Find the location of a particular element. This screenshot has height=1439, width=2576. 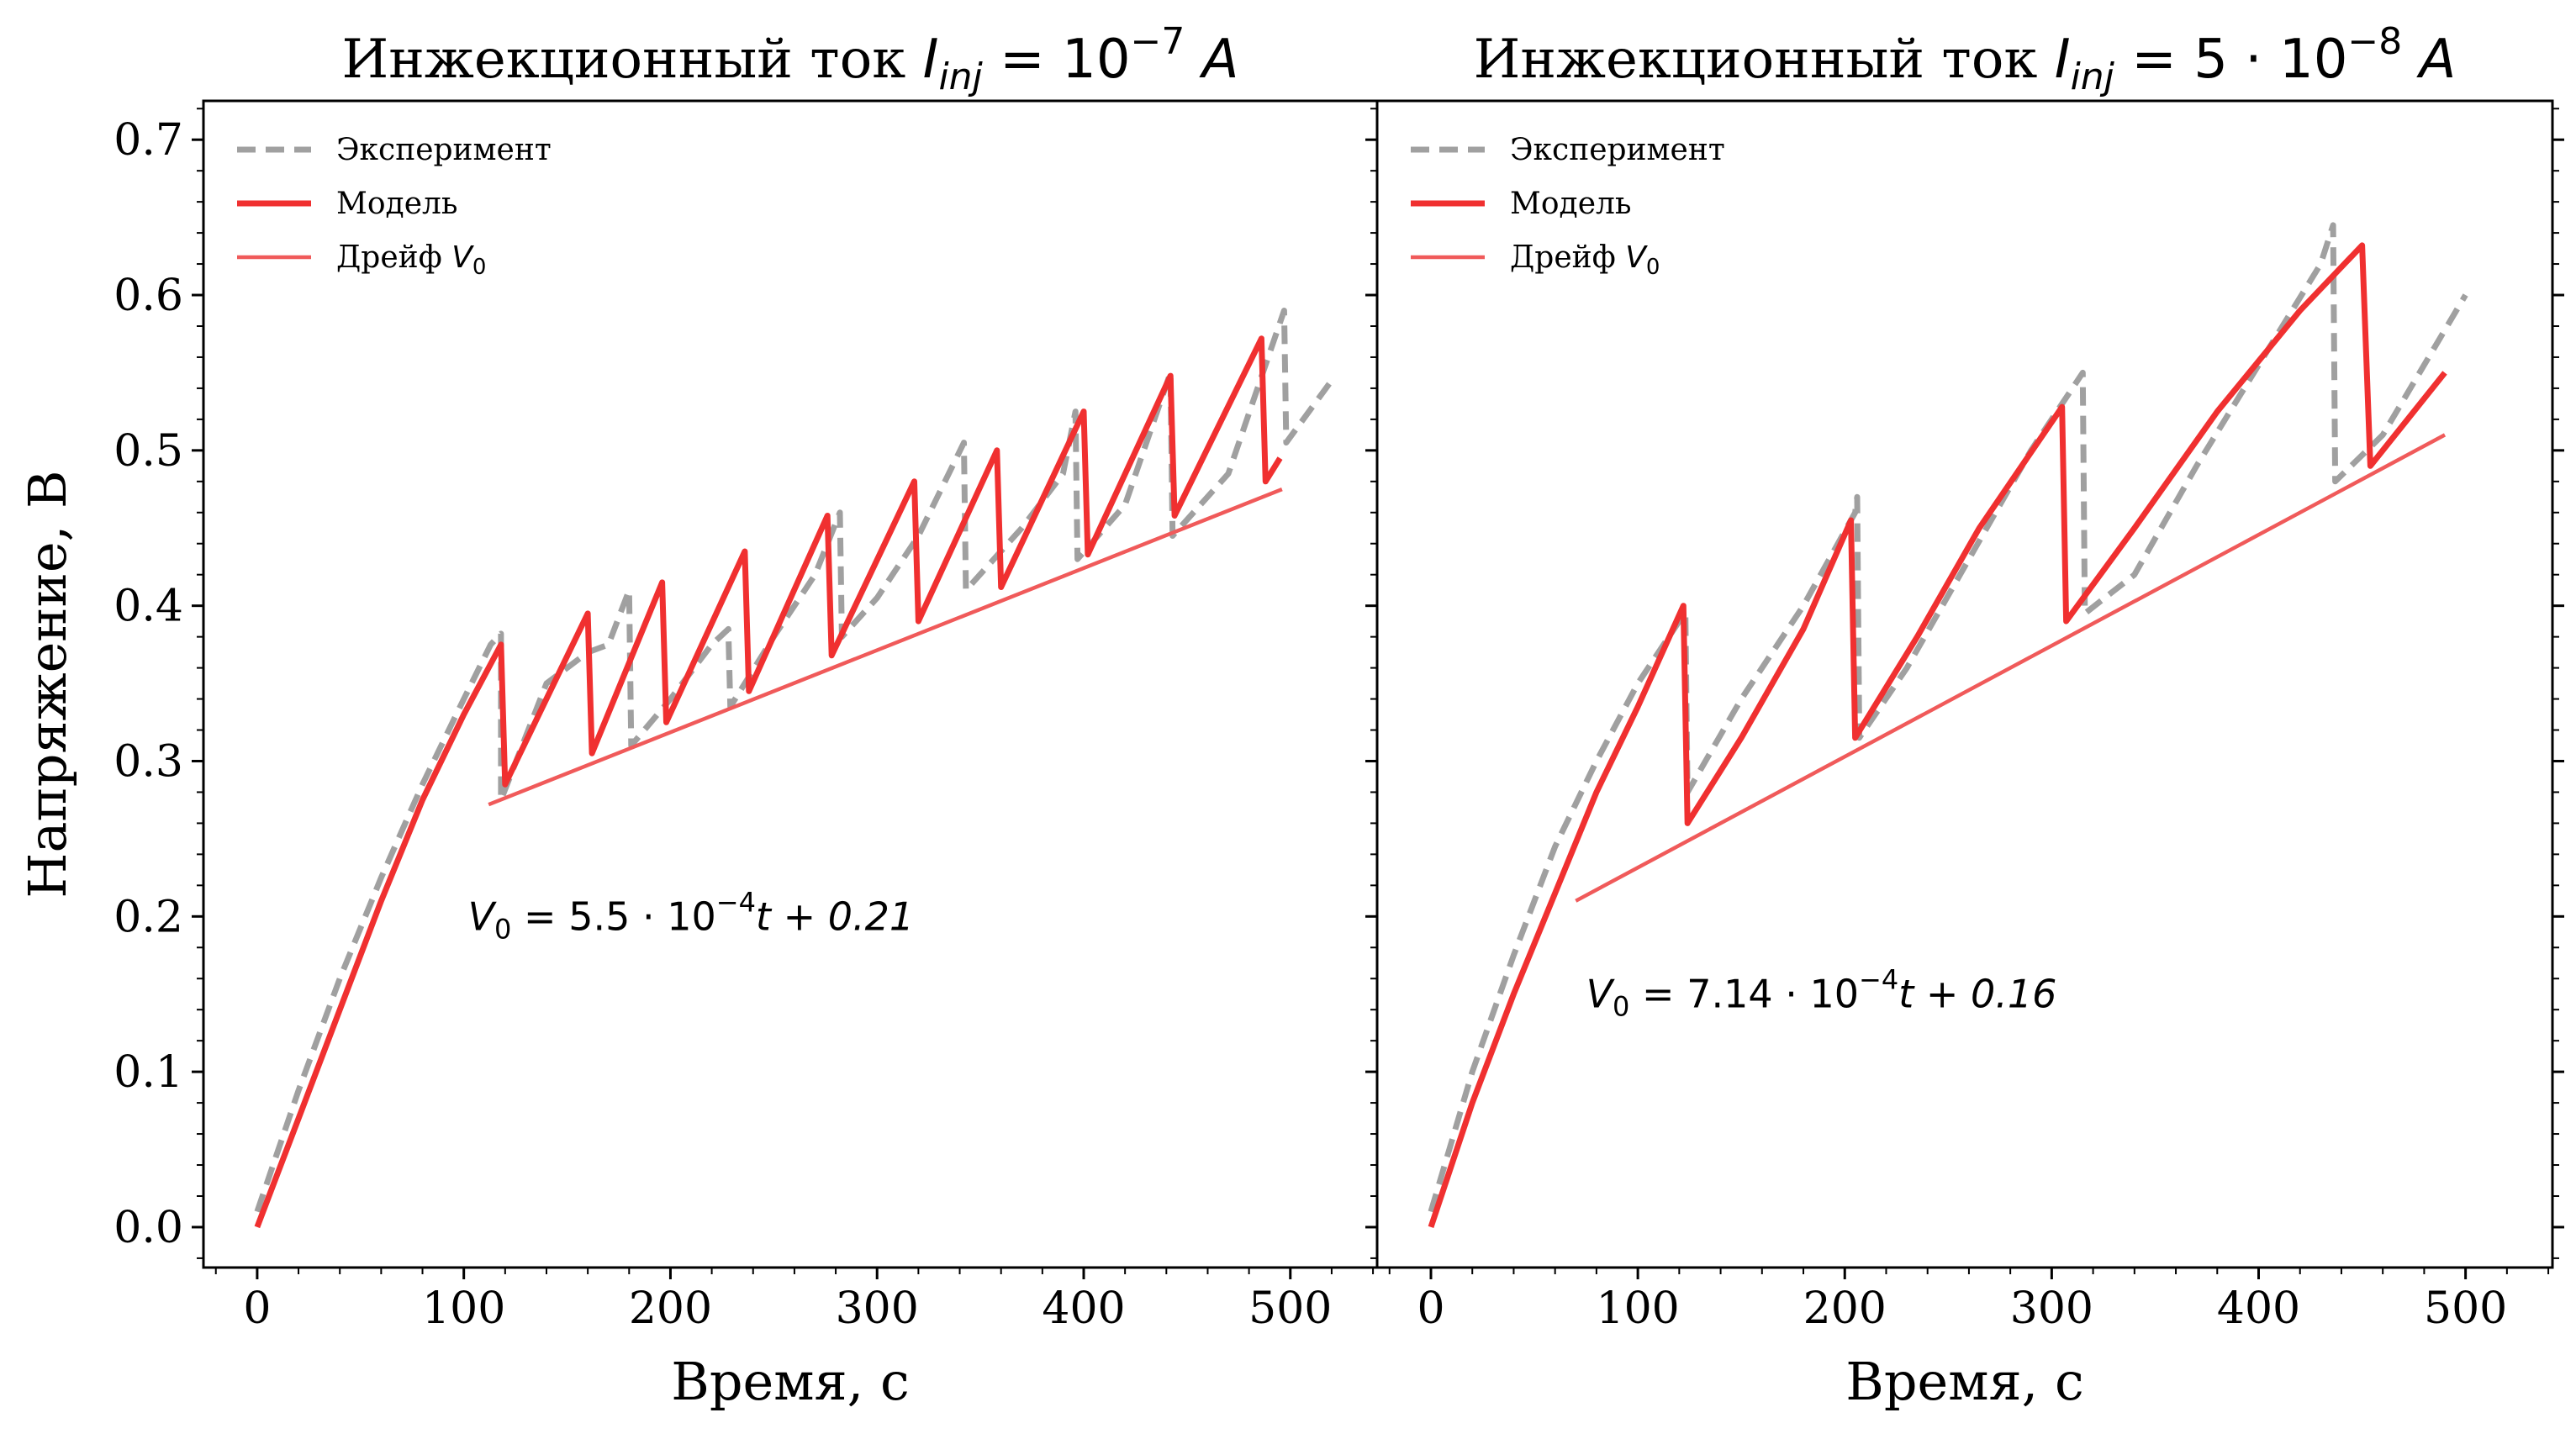

chart-title: Инжекционный ток Iinj = 5 · 10−8 A is located at coordinates (1965, 59).